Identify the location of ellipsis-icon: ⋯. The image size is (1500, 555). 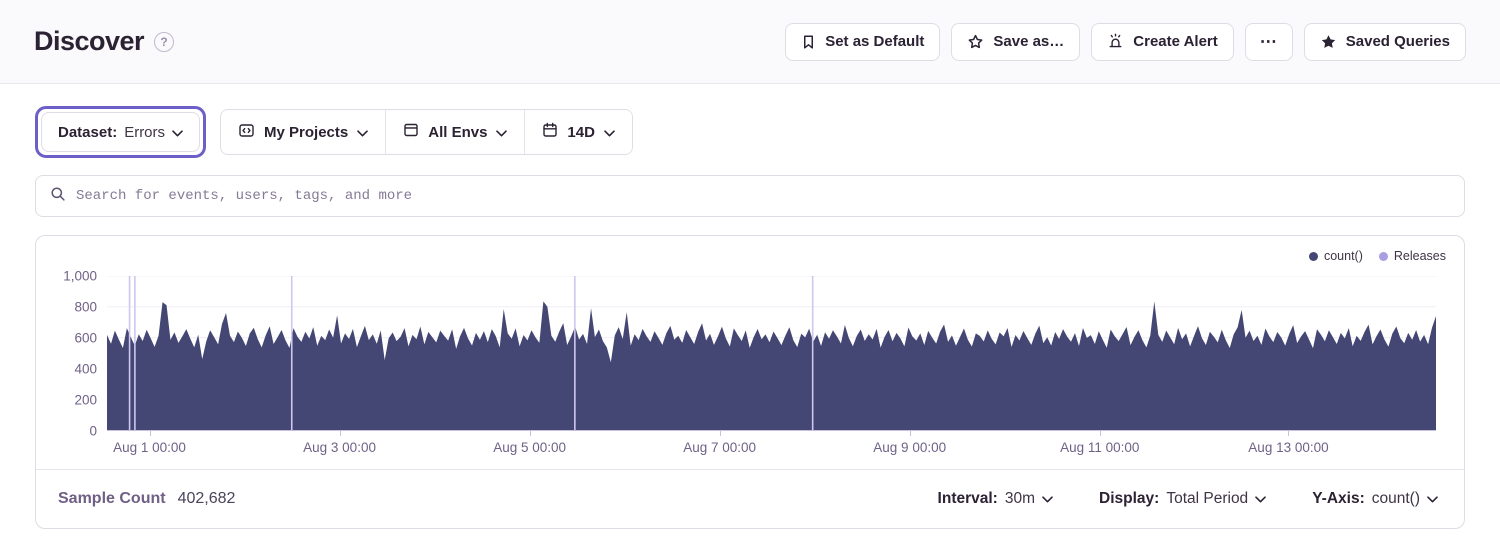
(1268, 41).